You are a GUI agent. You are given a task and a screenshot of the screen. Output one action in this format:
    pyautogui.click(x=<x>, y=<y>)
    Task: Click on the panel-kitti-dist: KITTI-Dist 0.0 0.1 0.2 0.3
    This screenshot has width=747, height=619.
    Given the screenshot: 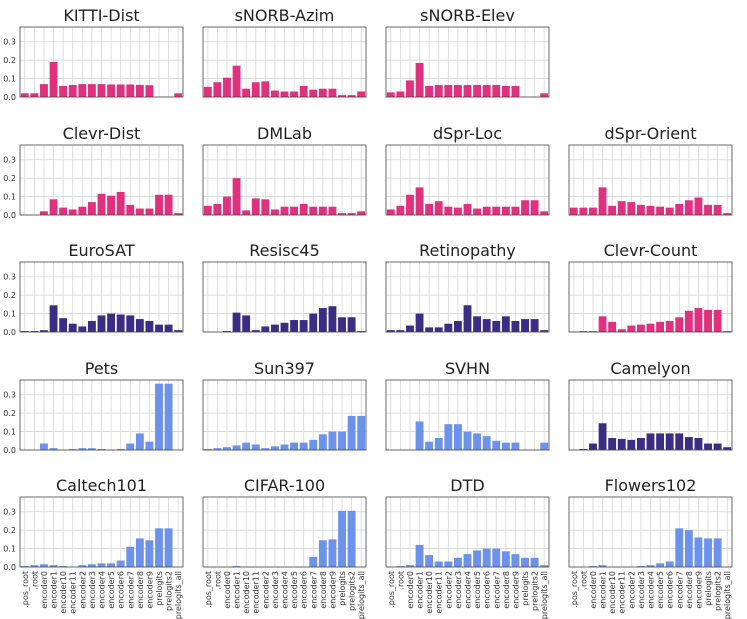 What is the action you would take?
    pyautogui.click(x=93, y=54)
    